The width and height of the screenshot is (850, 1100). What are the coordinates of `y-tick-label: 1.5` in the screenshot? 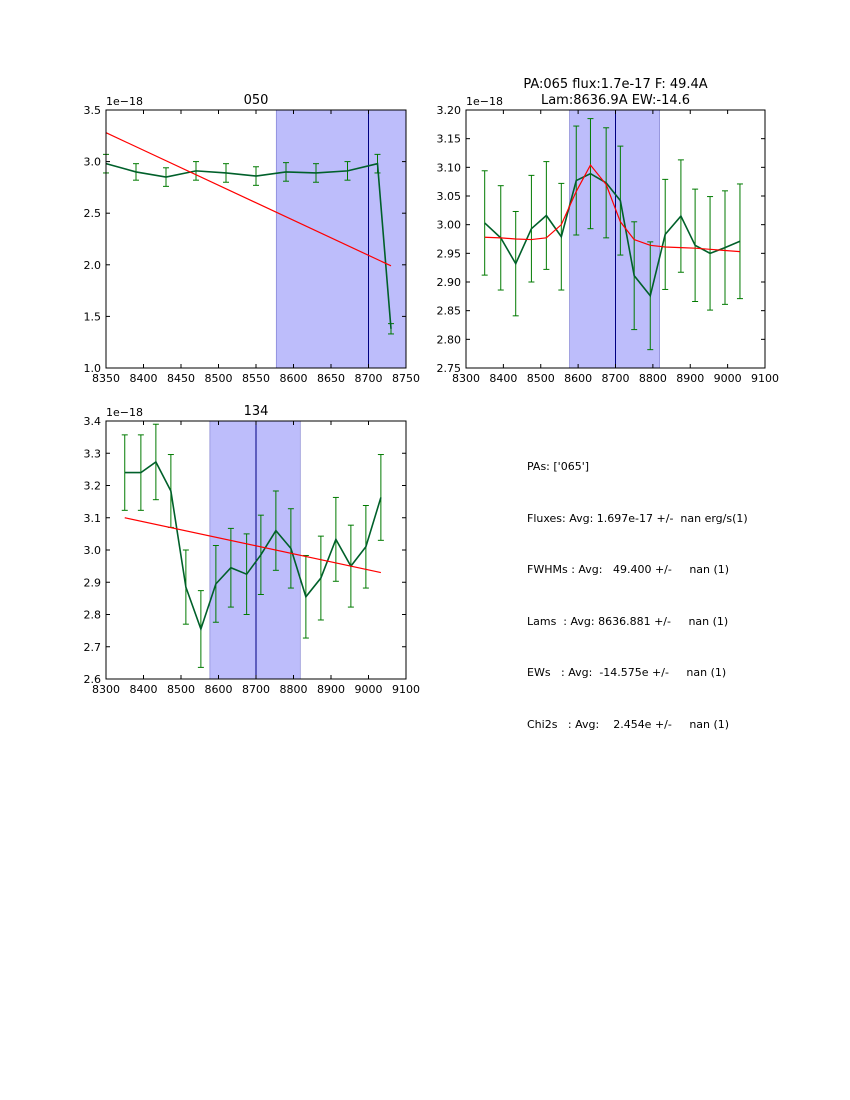 It's located at (93, 316).